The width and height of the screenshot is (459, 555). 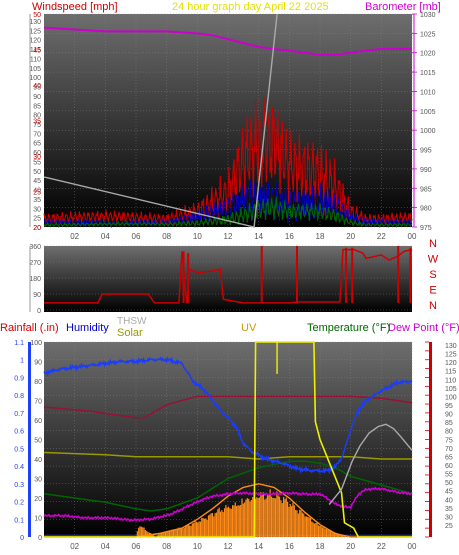 What do you see at coordinates (370, 464) in the screenshot?
I see `thsw-line` at bounding box center [370, 464].